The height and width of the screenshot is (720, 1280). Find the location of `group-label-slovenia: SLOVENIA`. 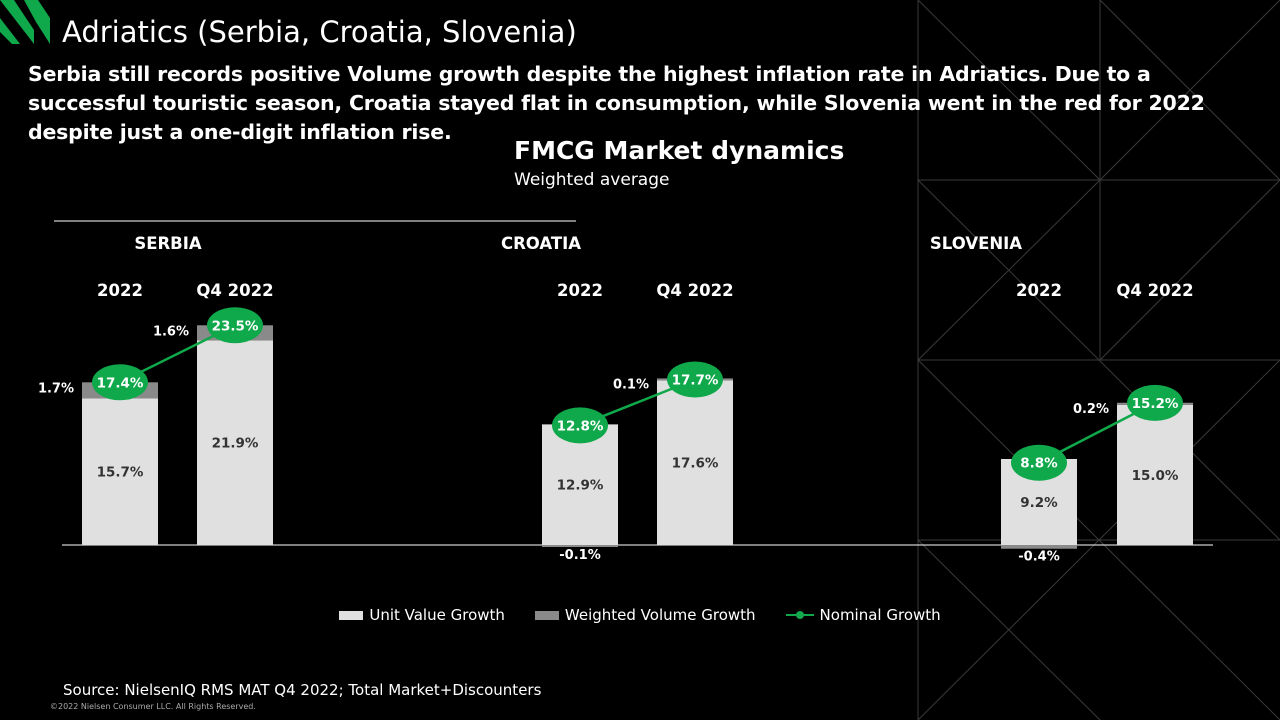

group-label-slovenia: SLOVENIA is located at coordinates (976, 243).